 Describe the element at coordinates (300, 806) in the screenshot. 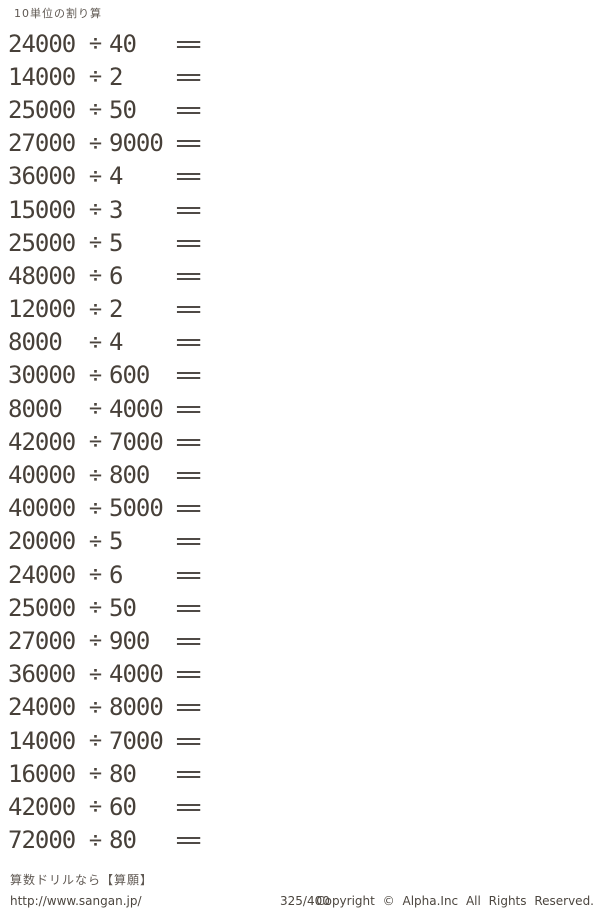

I see `problem-row: 42000 ÷ 60 =` at that location.